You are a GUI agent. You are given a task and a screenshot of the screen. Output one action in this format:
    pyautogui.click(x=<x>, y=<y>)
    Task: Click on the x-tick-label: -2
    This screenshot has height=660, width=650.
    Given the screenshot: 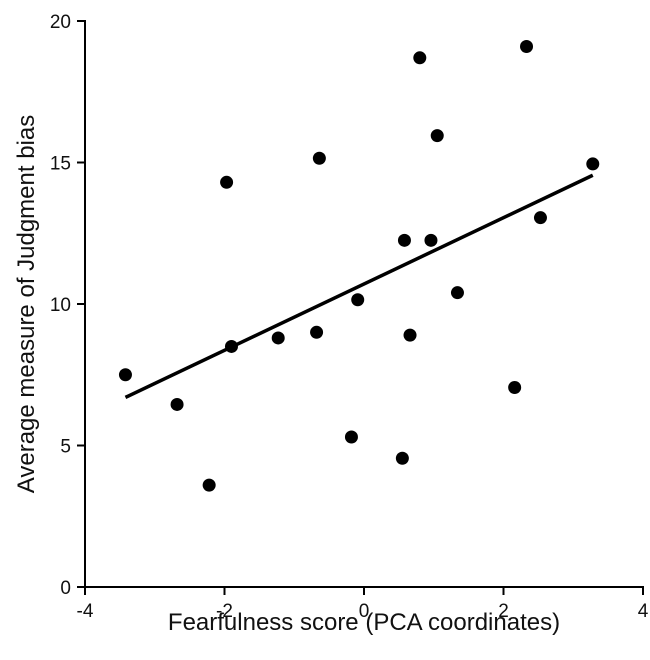 What is the action you would take?
    pyautogui.click(x=224, y=611)
    